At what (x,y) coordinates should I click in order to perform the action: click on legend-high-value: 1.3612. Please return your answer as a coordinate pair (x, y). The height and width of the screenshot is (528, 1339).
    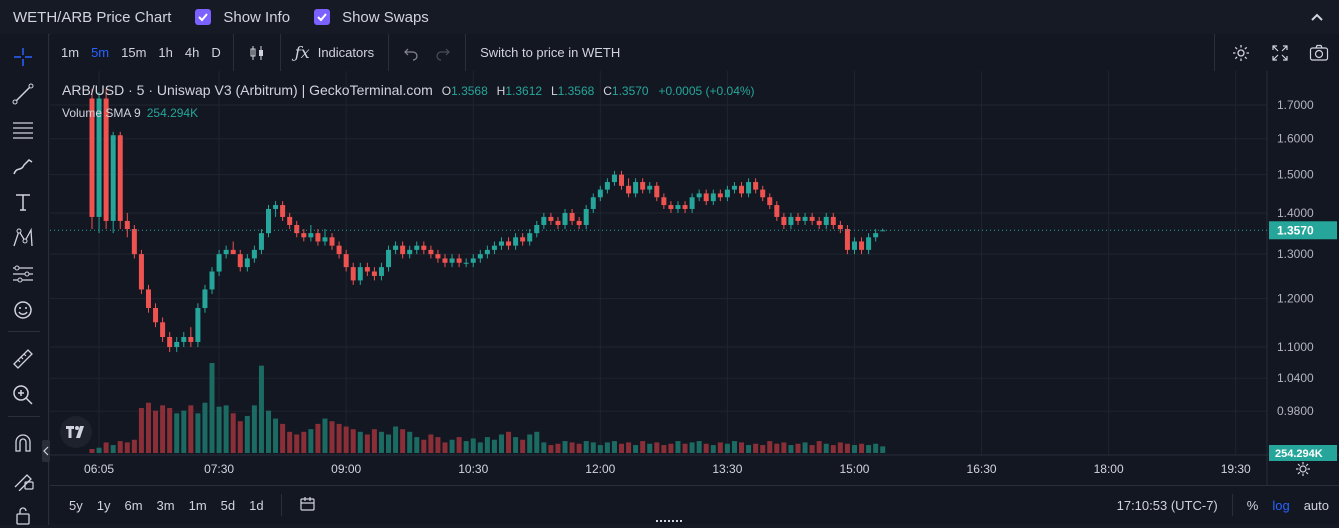
    Looking at the image, I should click on (524, 91).